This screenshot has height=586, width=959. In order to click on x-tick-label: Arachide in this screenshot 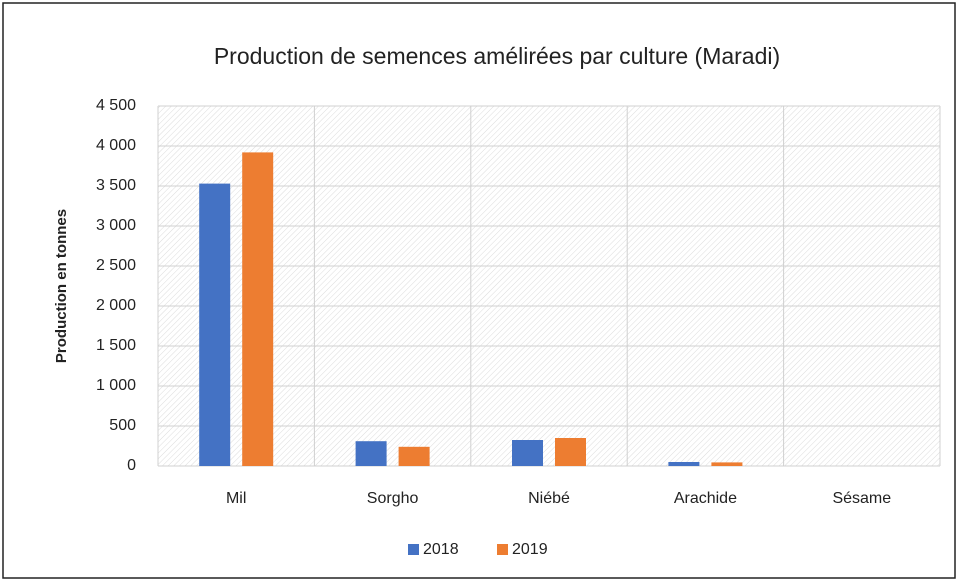, I will do `click(705, 498)`.